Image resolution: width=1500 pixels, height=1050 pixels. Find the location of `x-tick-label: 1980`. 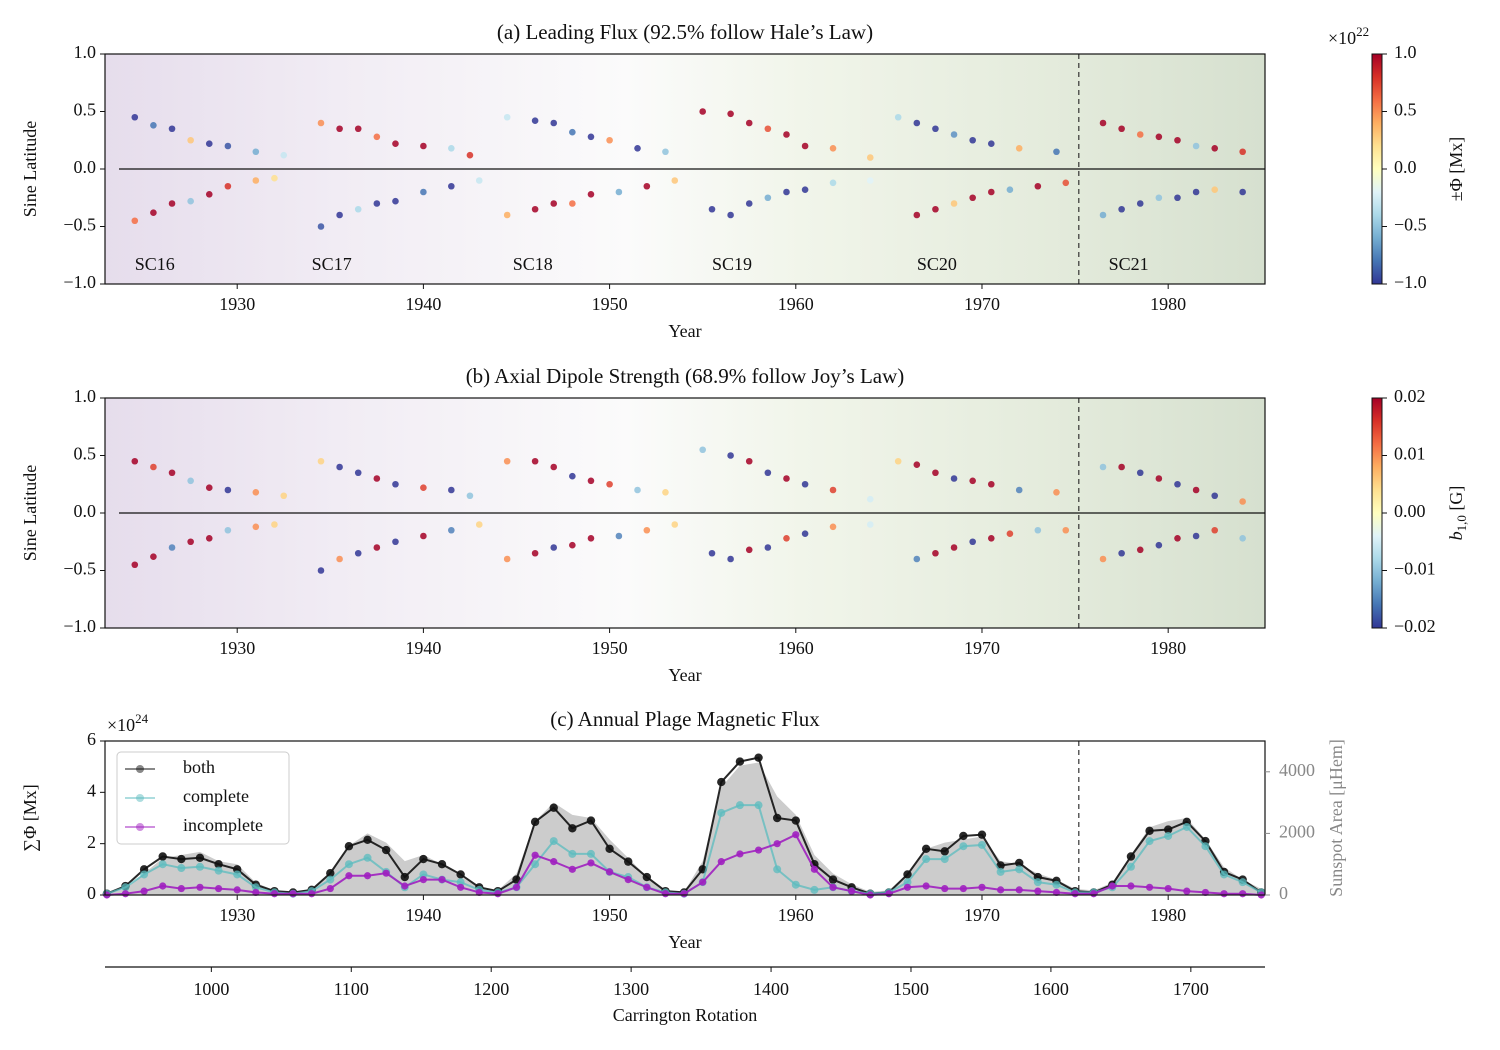

x-tick-label: 1980 is located at coordinates (1168, 304).